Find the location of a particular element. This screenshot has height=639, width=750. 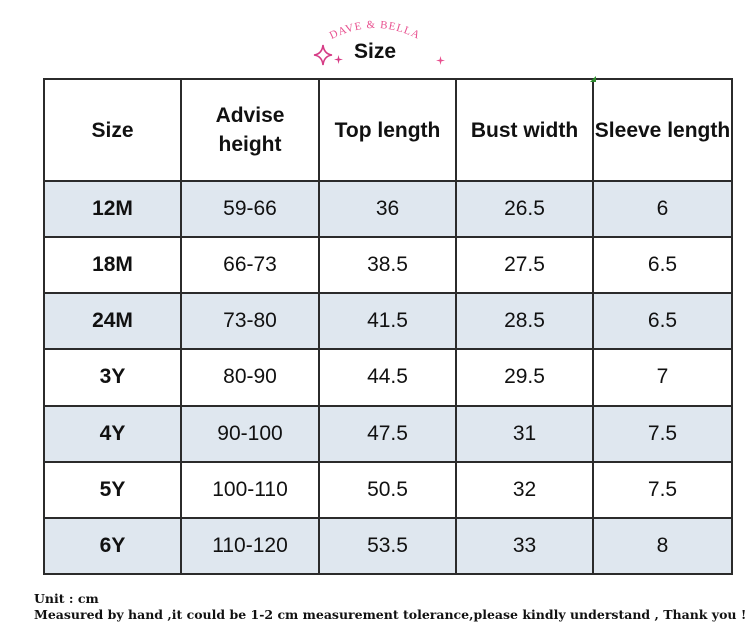

table-row: 5Y 100-110 50.5 32 7.5 is located at coordinates (388, 489).